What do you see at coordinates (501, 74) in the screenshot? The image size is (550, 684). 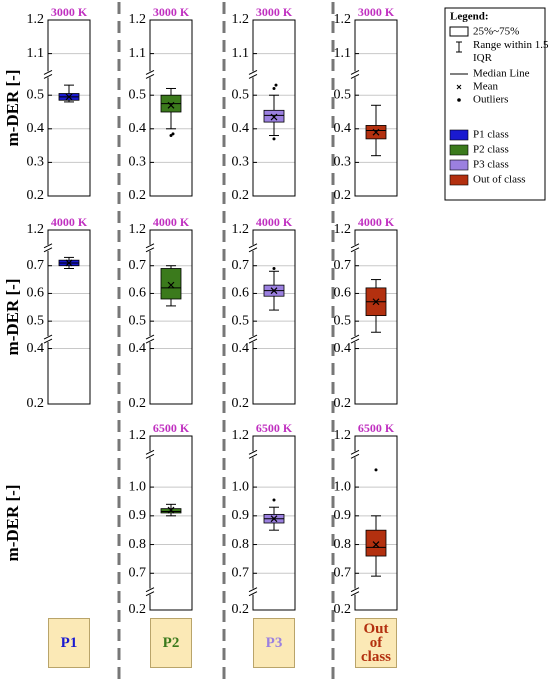 I see `legend-text: Median Line` at bounding box center [501, 74].